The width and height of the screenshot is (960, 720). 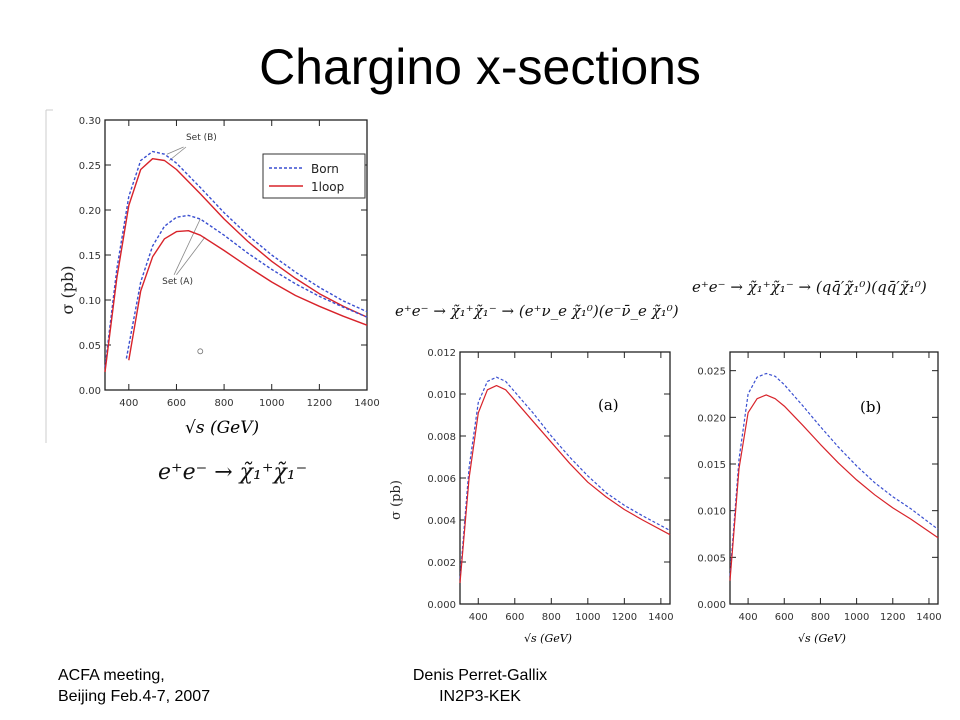 I want to click on footer-meeting: ACFA meeting,, so click(x=111, y=675).